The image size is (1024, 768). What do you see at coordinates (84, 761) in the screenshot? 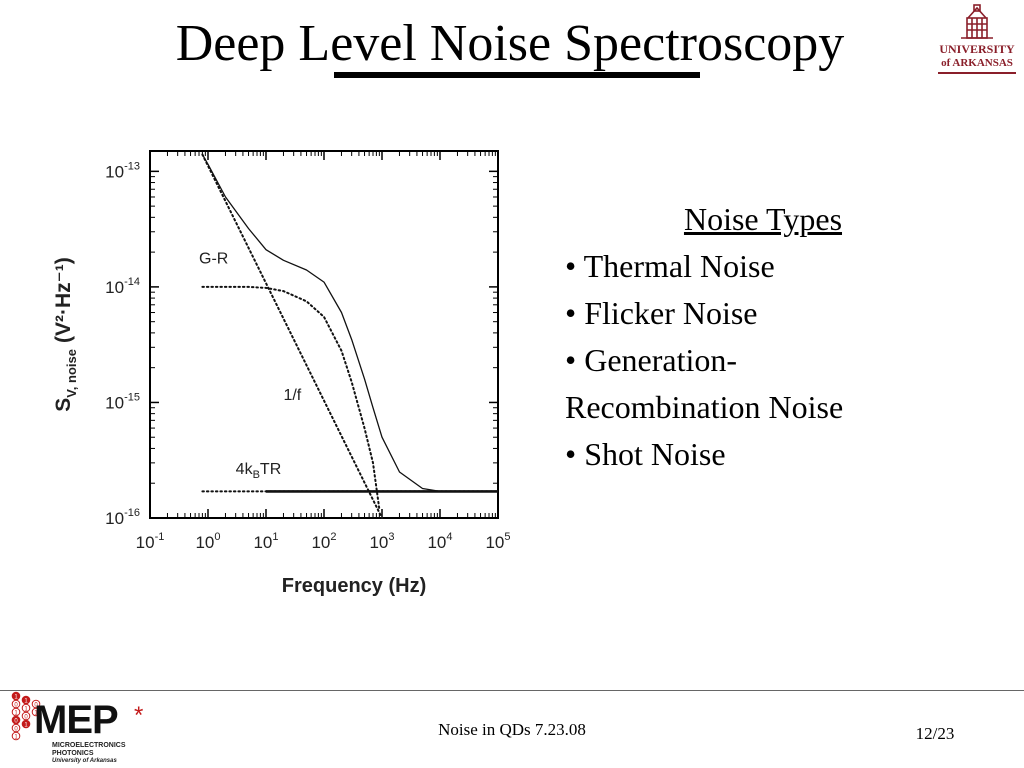
I see `mep-logo-sub3: University of Arkansas` at bounding box center [84, 761].